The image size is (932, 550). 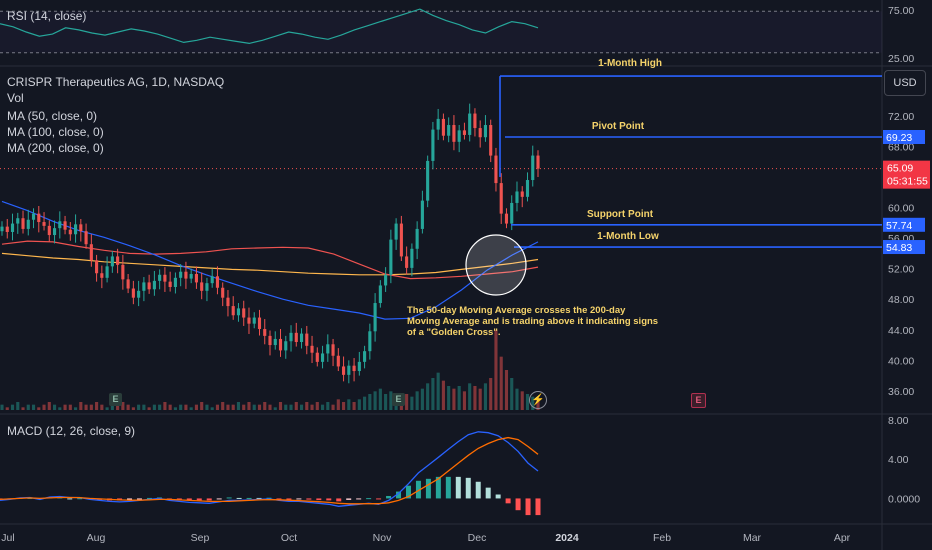 I want to click on ma200-legend: MA (200, close, 0), so click(x=55, y=148).